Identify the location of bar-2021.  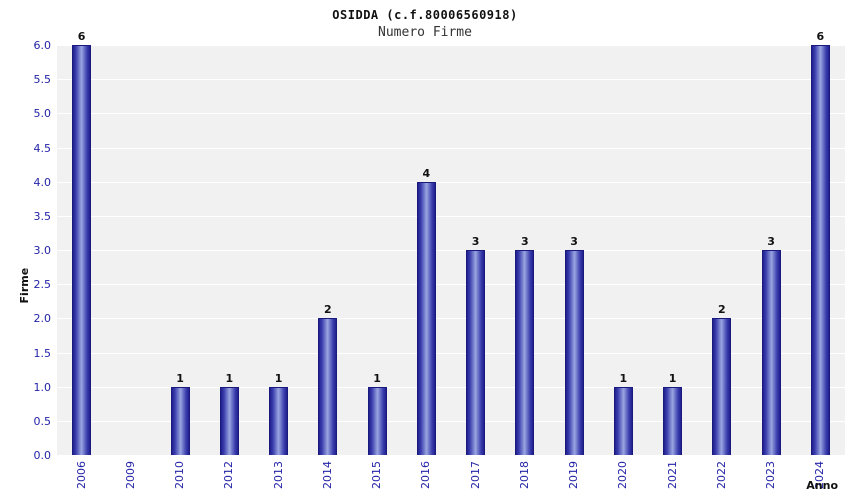
(673, 420).